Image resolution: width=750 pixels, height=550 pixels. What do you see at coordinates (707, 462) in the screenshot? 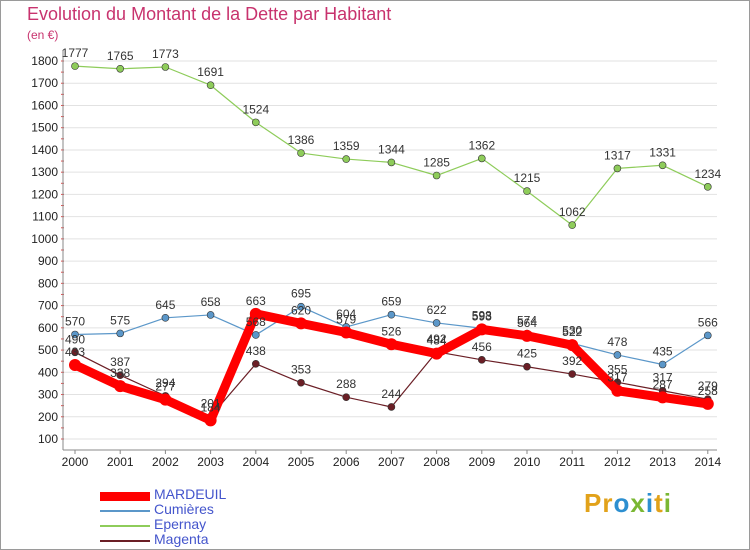
I see `x-tick-label: 2014` at bounding box center [707, 462].